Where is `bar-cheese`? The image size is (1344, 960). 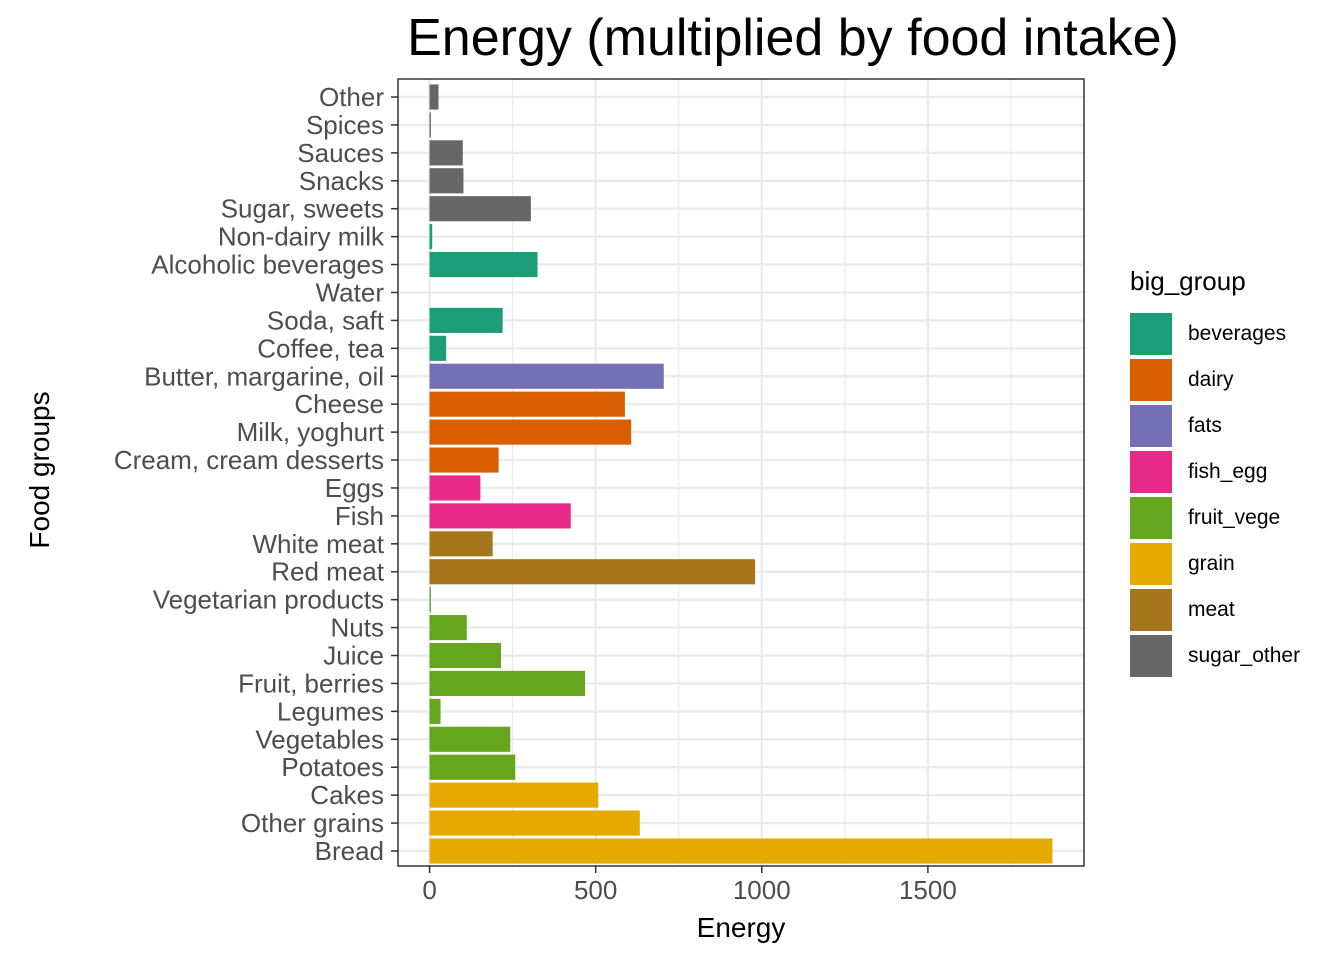
bar-cheese is located at coordinates (527, 404).